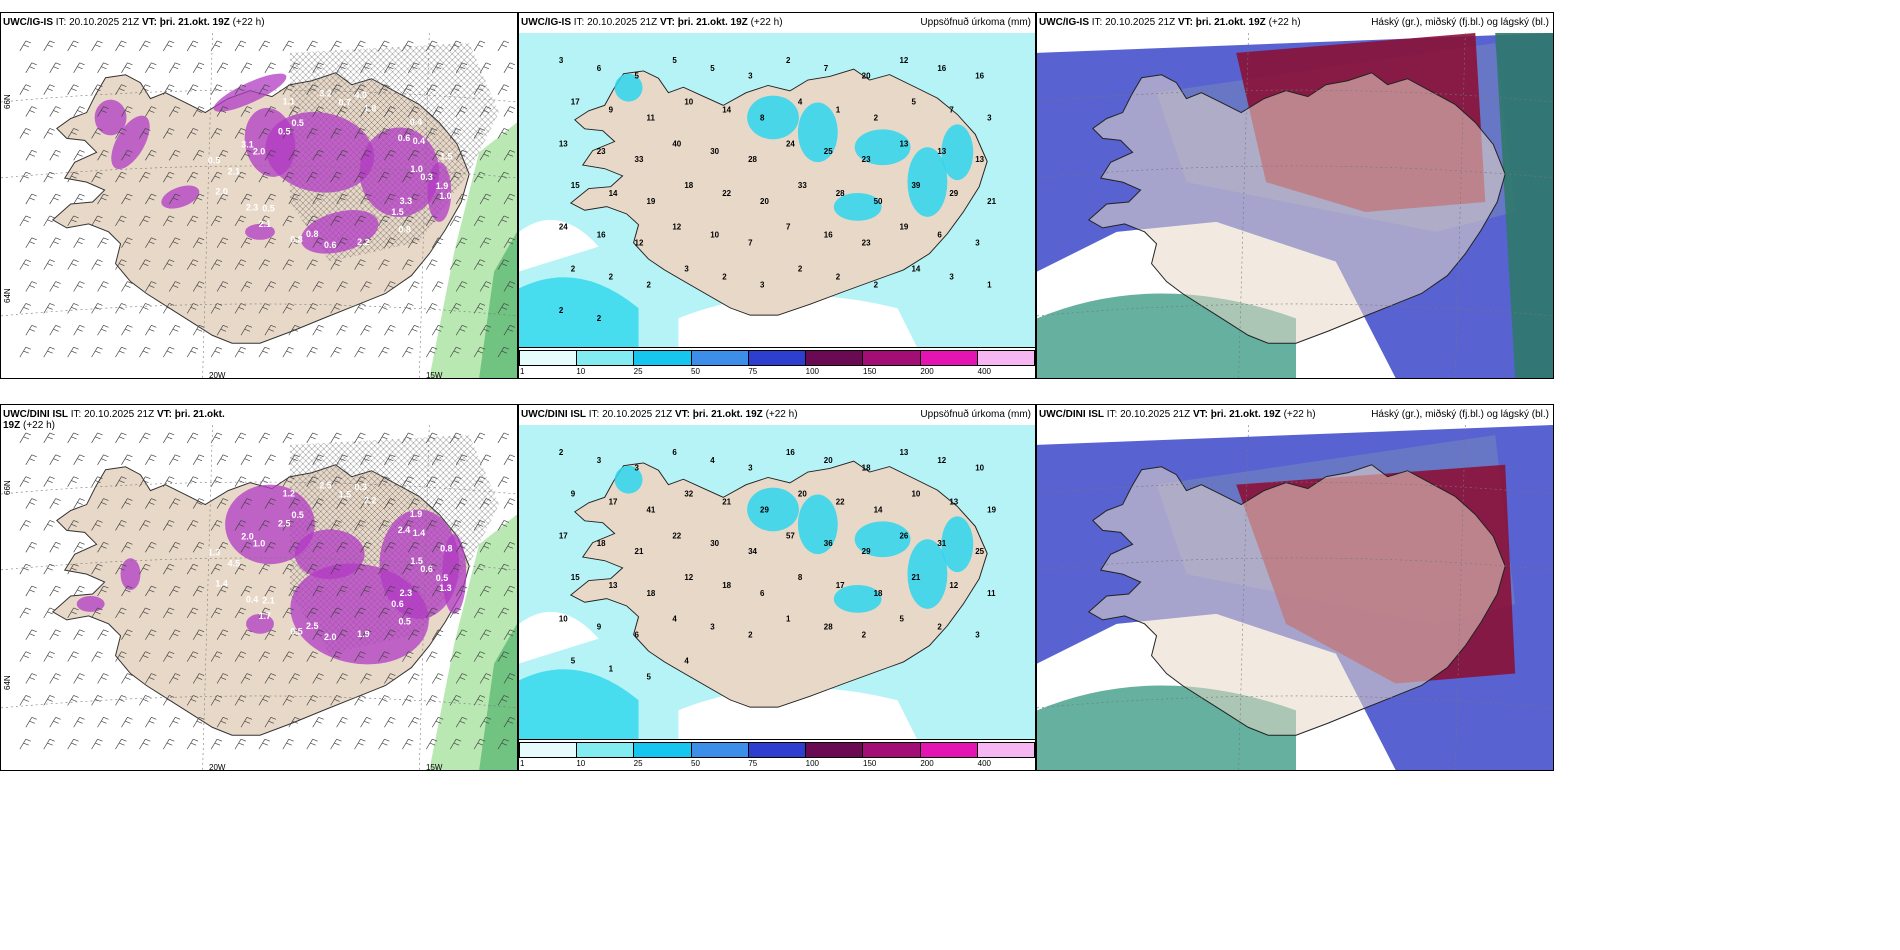 This screenshot has height=950, width=1900. What do you see at coordinates (878, 201) in the screenshot?
I see `precip-value: 50` at bounding box center [878, 201].